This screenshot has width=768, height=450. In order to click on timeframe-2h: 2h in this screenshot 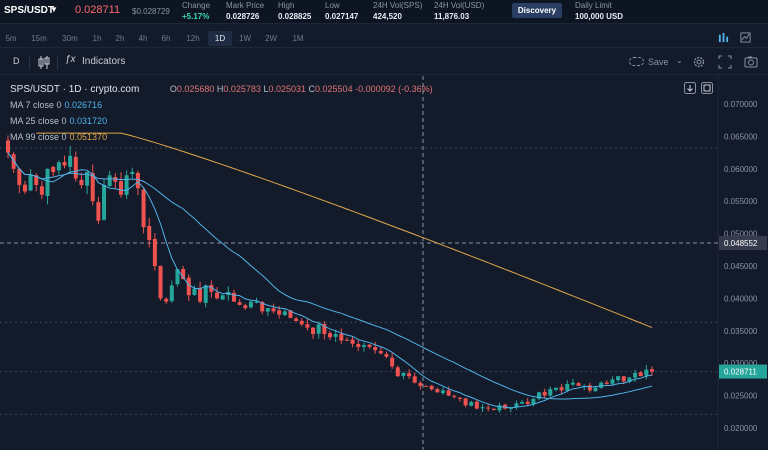, I will do `click(120, 38)`.